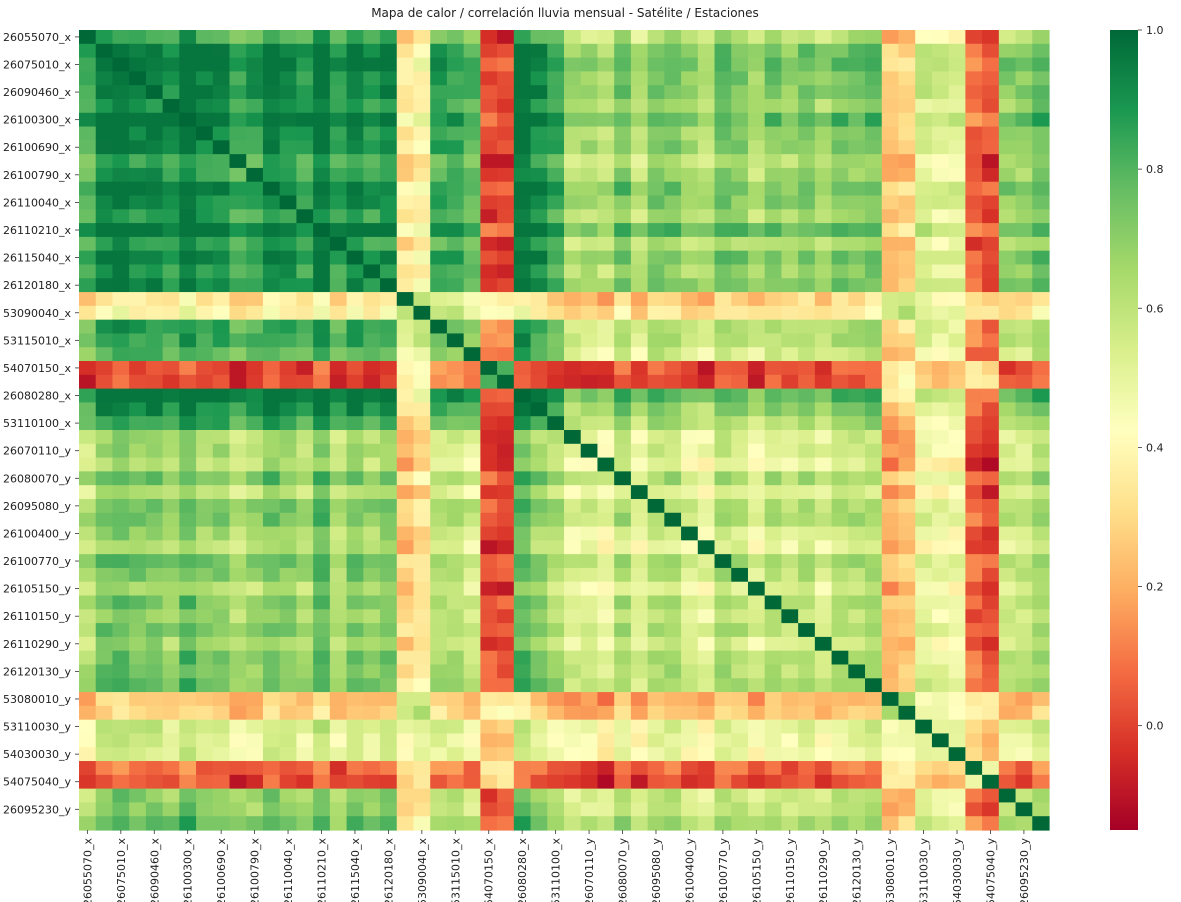  Describe the element at coordinates (455, 870) in the screenshot. I see `x-tick-label: 53115010_x` at that location.